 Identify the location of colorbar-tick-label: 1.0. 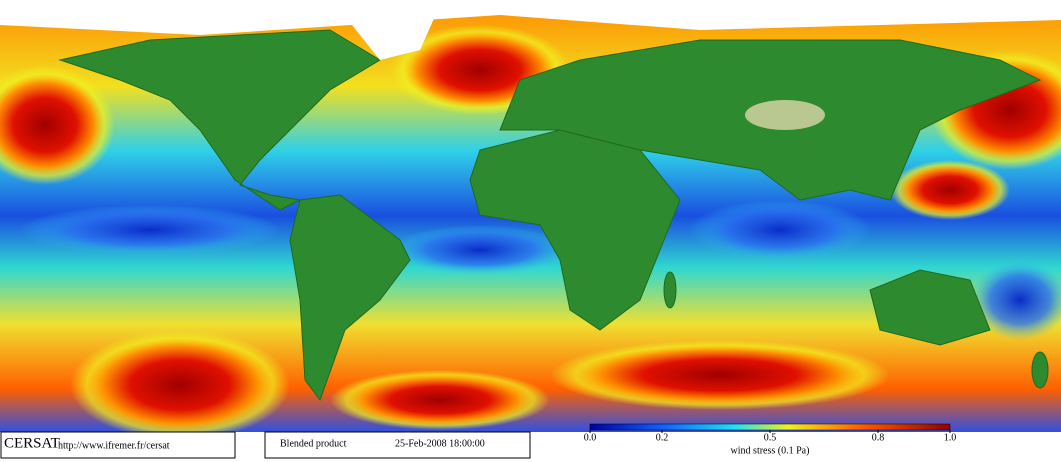
(950, 437).